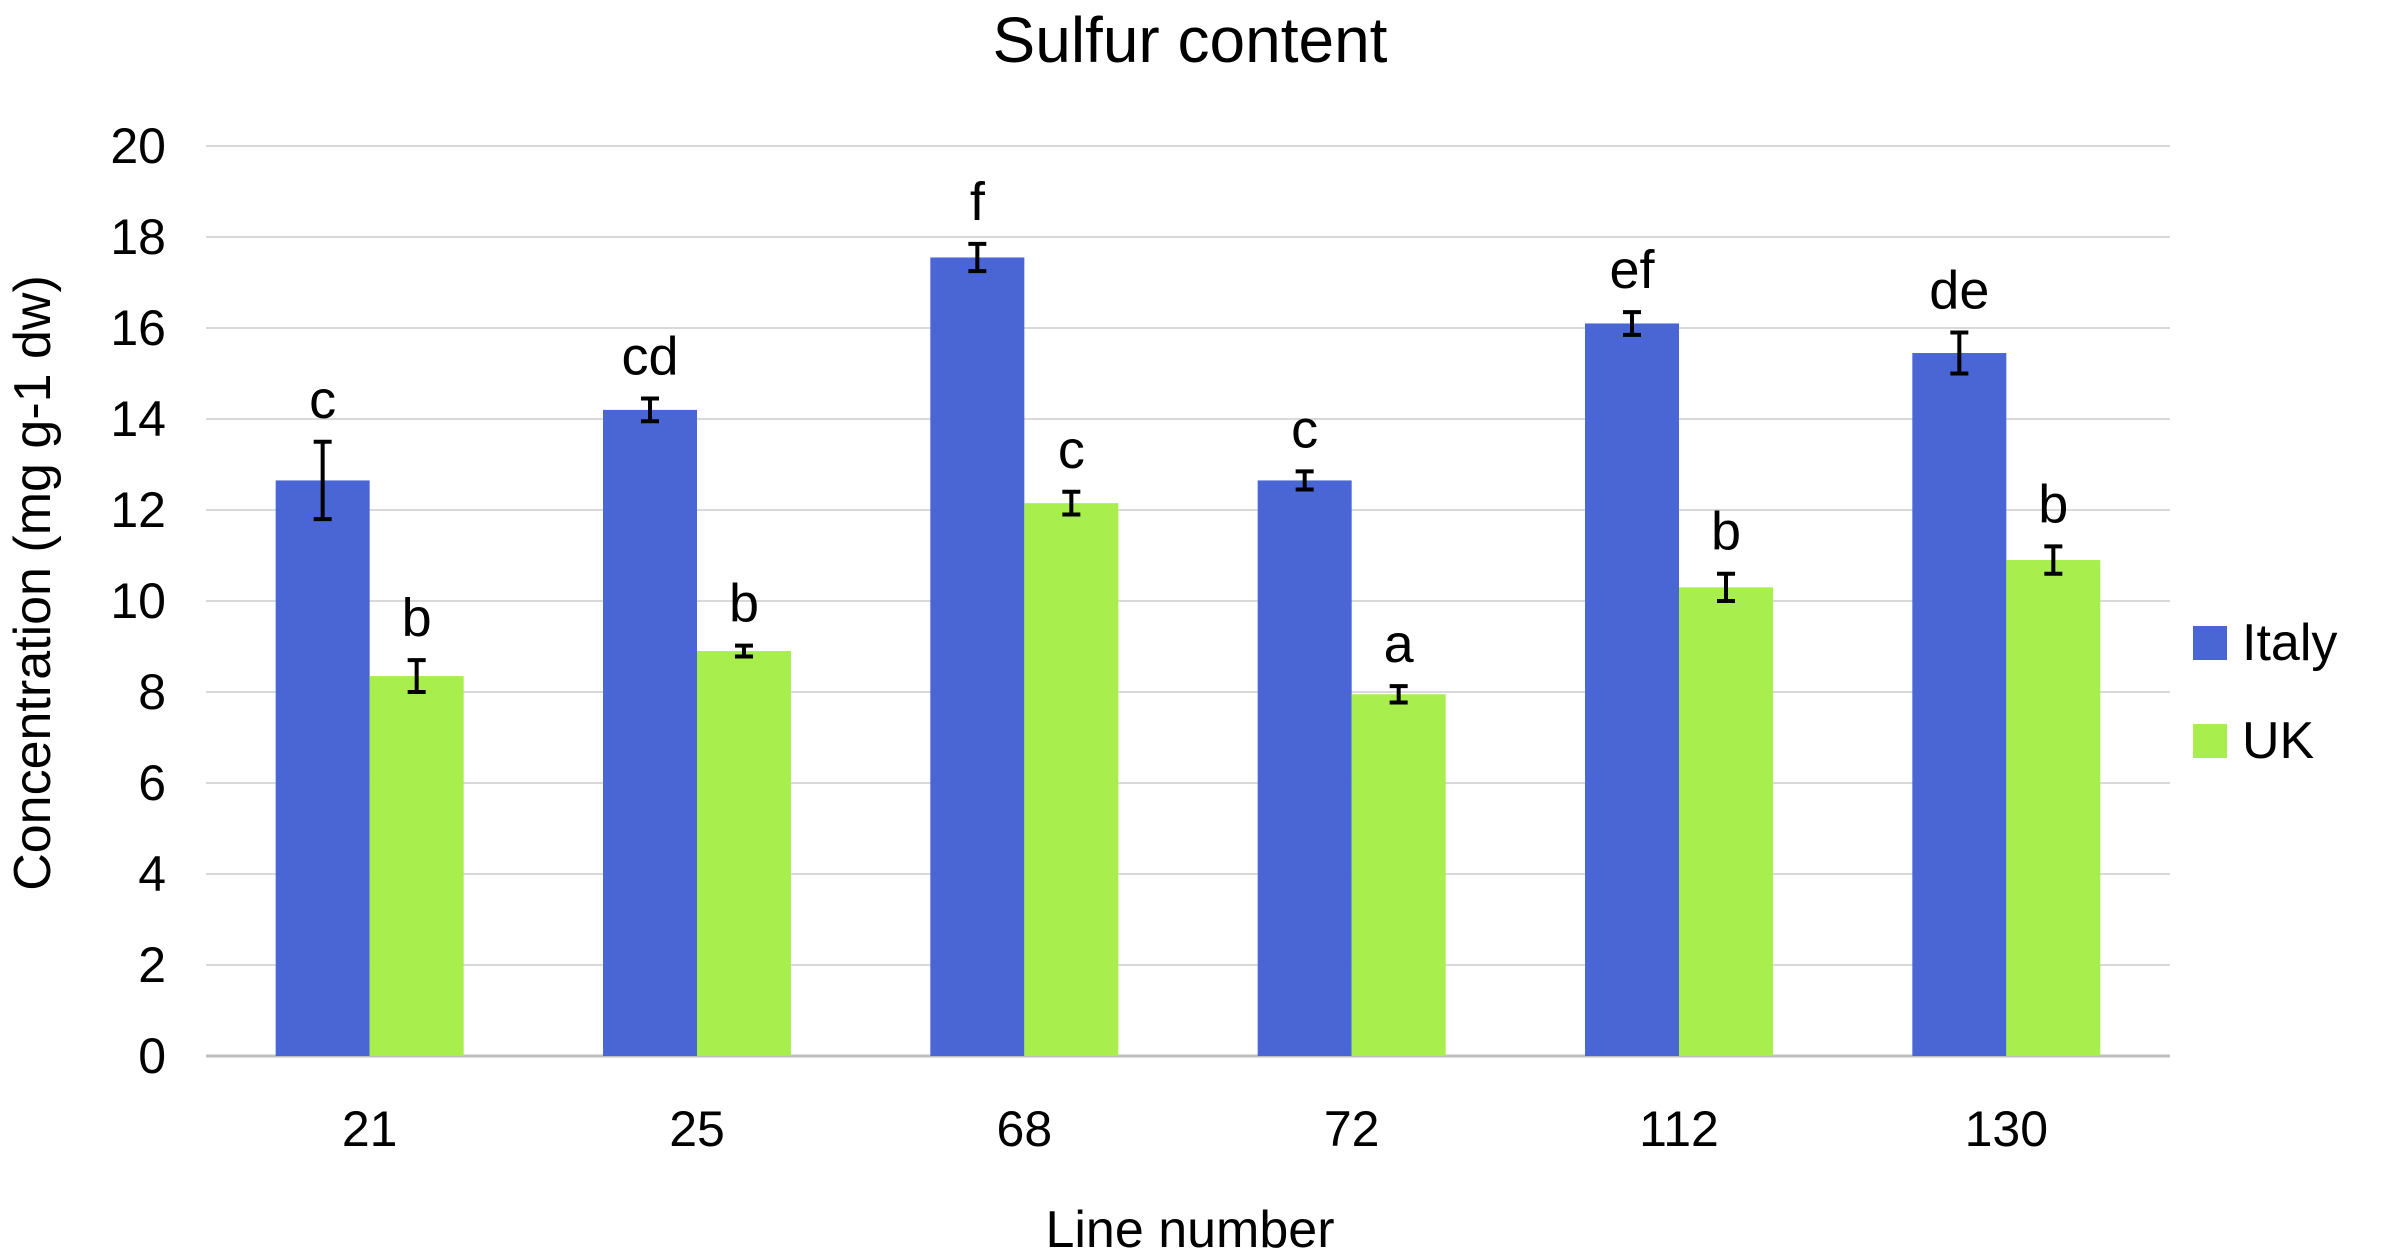  I want to click on y-tick-label: 16, so click(138, 328).